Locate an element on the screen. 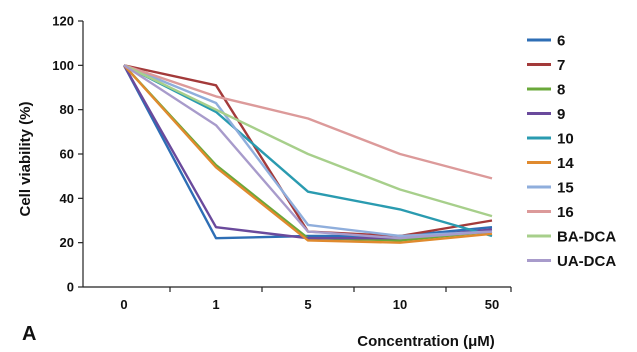 The image size is (637, 352). x-tick-label: 10 is located at coordinates (400, 304).